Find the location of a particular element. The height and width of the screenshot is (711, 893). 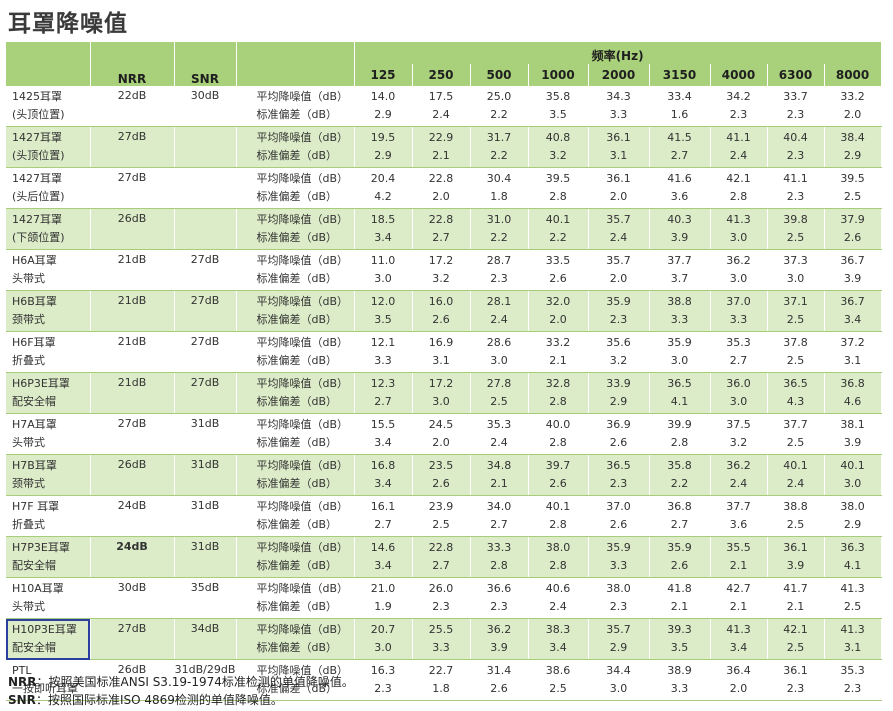

mean-value: 17.2 is located at coordinates (441, 383).